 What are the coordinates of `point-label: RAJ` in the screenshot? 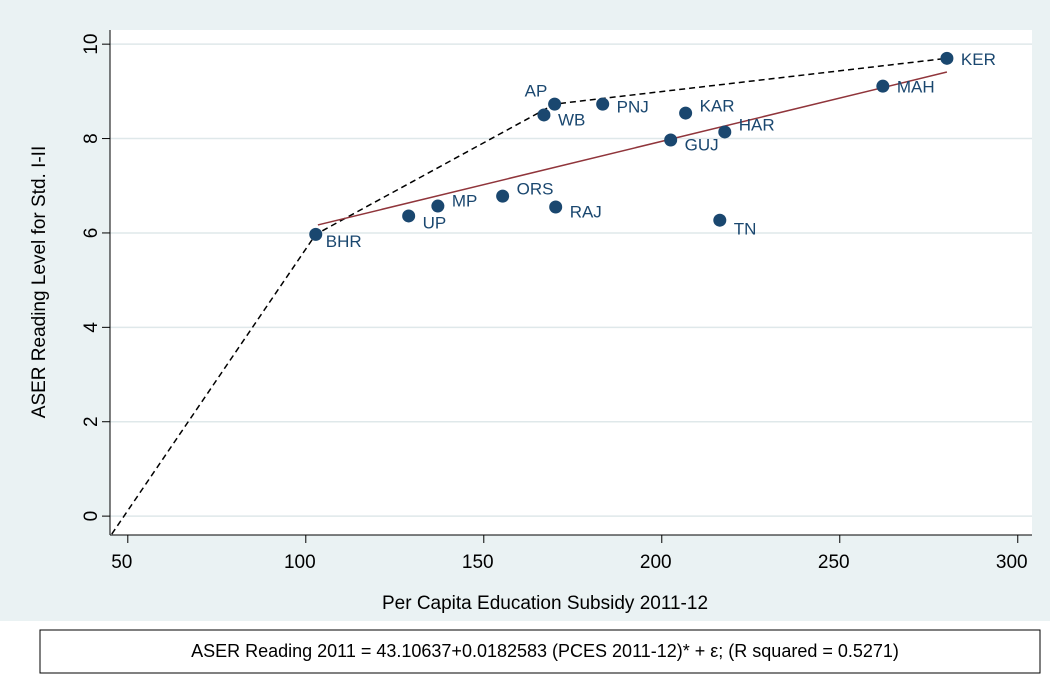 It's located at (586, 211).